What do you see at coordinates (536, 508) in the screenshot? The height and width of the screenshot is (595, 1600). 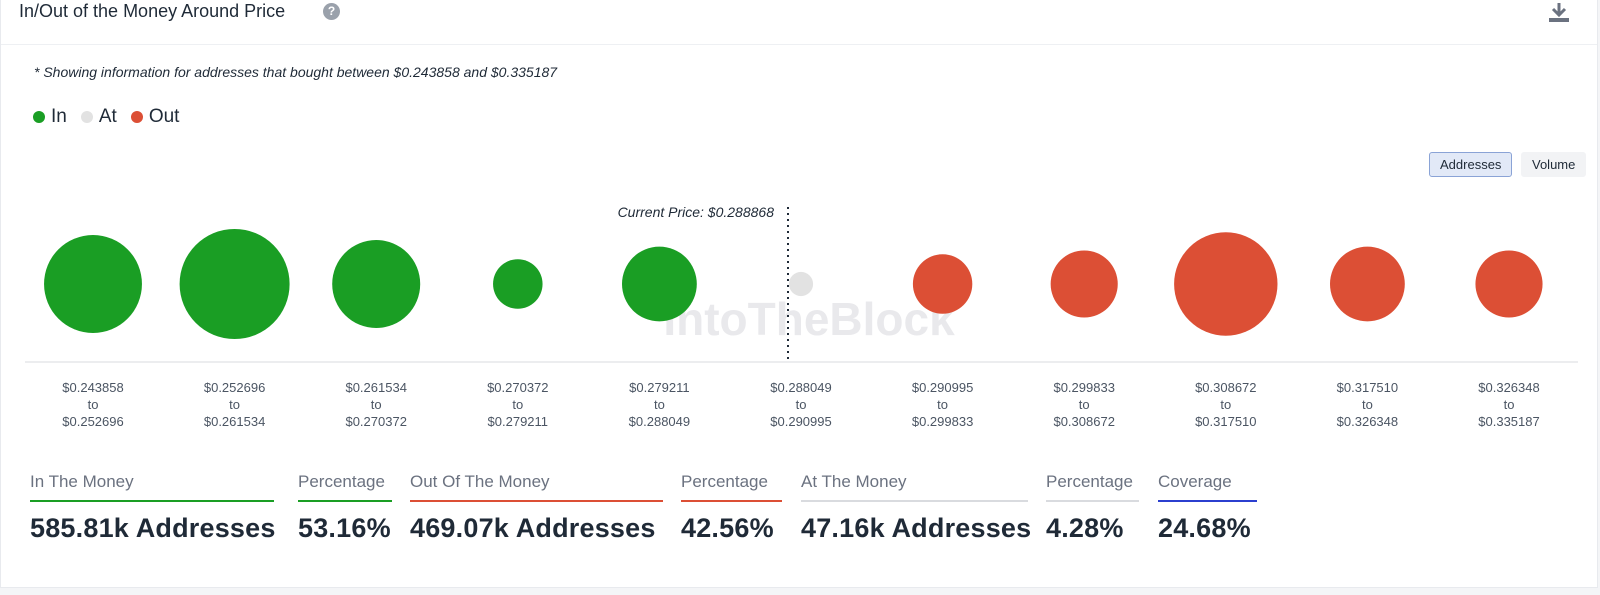 I see `stat-out-of-the-money: Out Of The Money 469.07k Addresses` at bounding box center [536, 508].